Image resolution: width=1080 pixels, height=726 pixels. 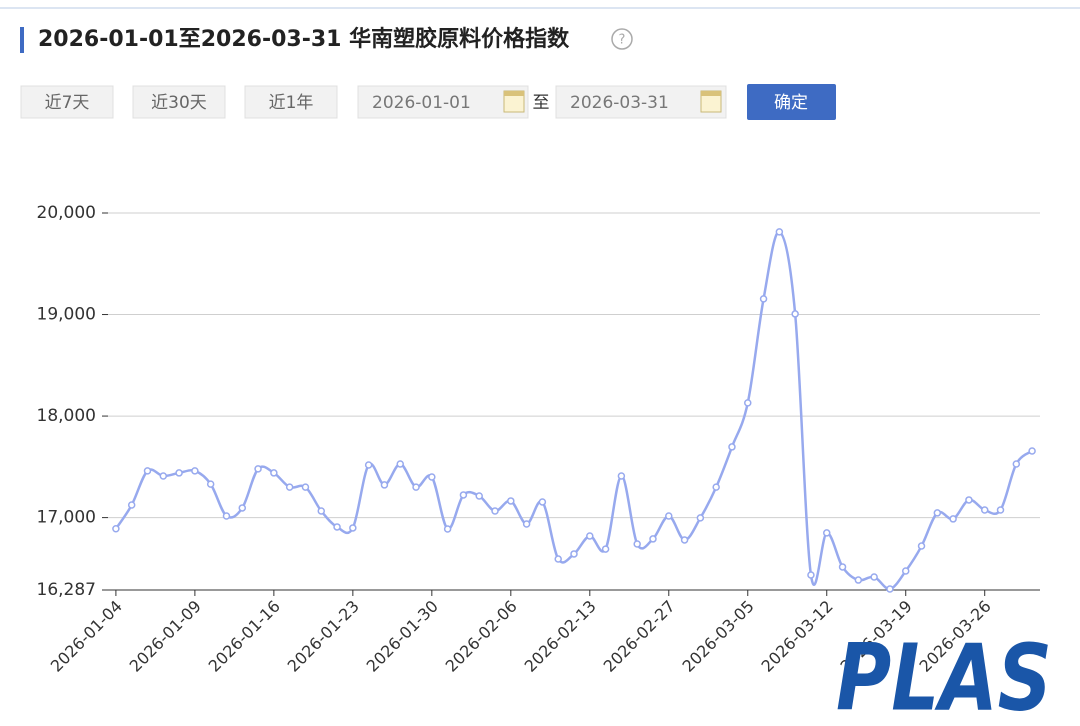 I want to click on y-tick-label: 19,000, so click(x=66, y=315).